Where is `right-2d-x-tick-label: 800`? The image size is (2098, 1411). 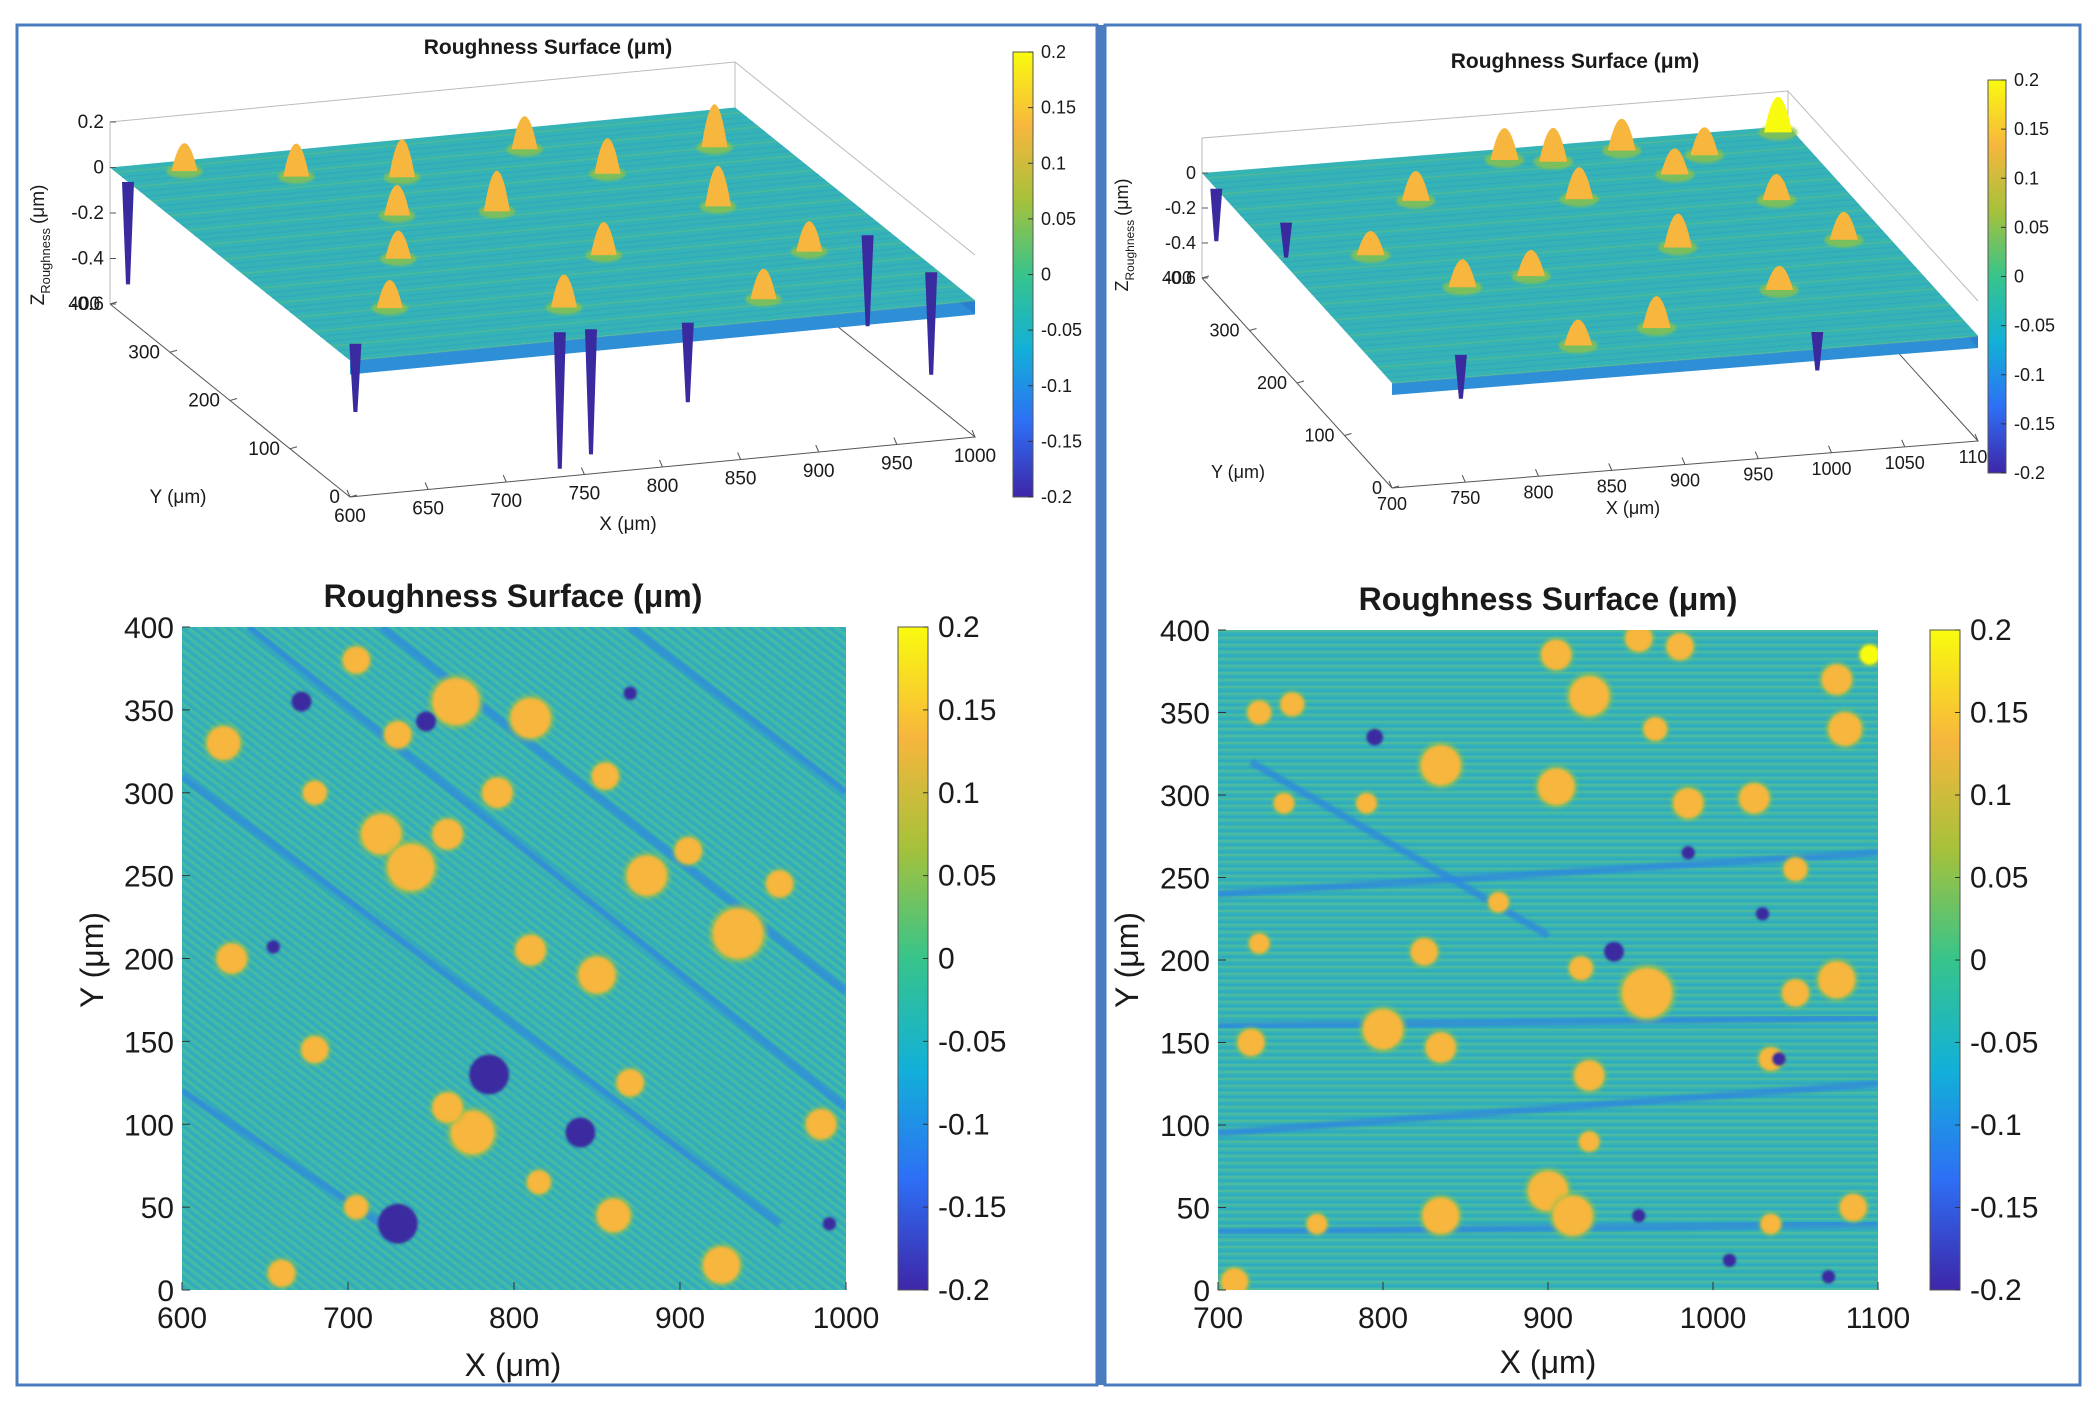
right-2d-x-tick-label: 800 is located at coordinates (1383, 1318).